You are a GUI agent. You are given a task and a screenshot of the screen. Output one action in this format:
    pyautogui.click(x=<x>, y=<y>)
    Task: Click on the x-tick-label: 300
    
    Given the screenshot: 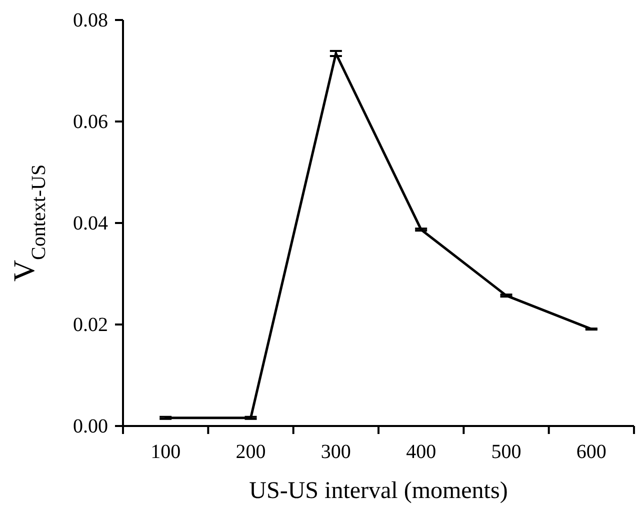 What is the action you would take?
    pyautogui.click(x=335, y=452)
    